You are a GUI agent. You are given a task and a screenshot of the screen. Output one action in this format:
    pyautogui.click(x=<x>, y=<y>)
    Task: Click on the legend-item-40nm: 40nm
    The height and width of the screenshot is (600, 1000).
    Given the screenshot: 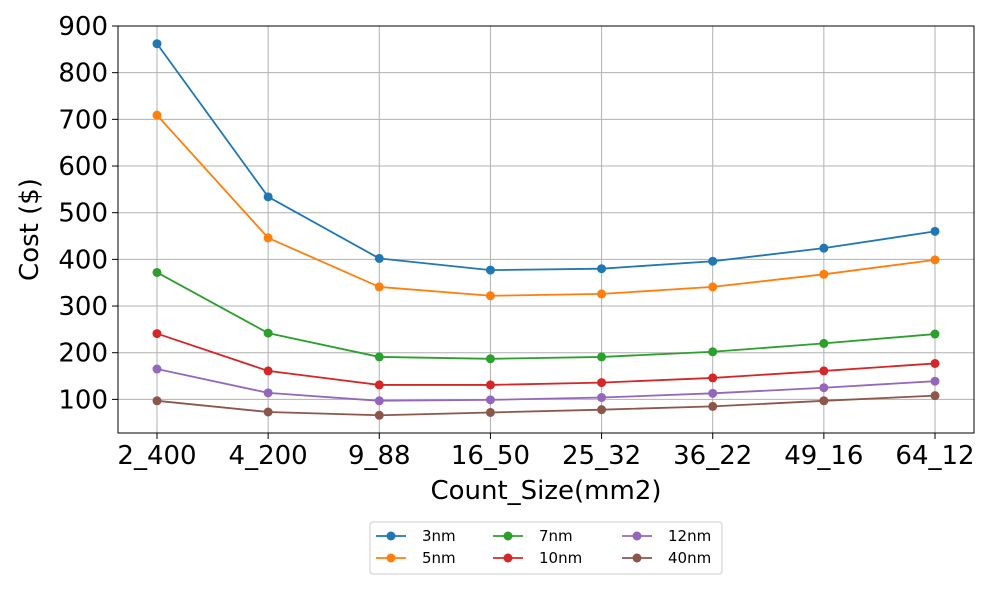 What is the action you would take?
    pyautogui.click(x=666, y=558)
    